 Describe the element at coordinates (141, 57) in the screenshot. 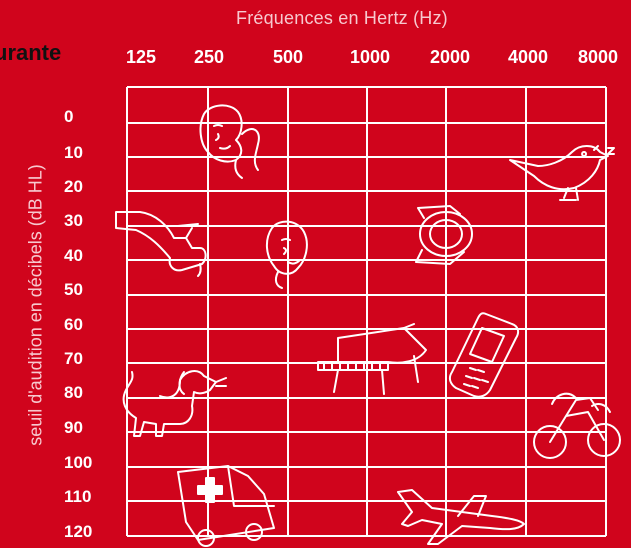

I see `frequency-label: 125` at that location.